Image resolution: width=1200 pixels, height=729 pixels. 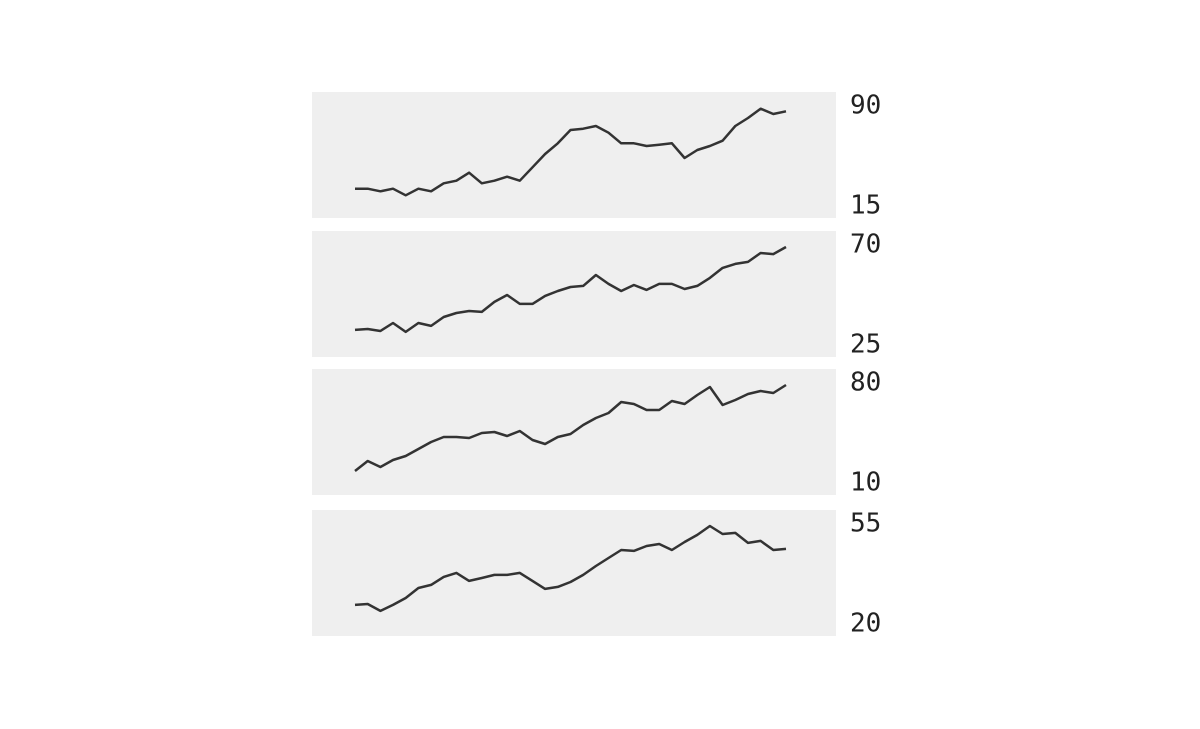 What do you see at coordinates (865, 524) in the screenshot?
I see `y-tick-label: 55` at bounding box center [865, 524].